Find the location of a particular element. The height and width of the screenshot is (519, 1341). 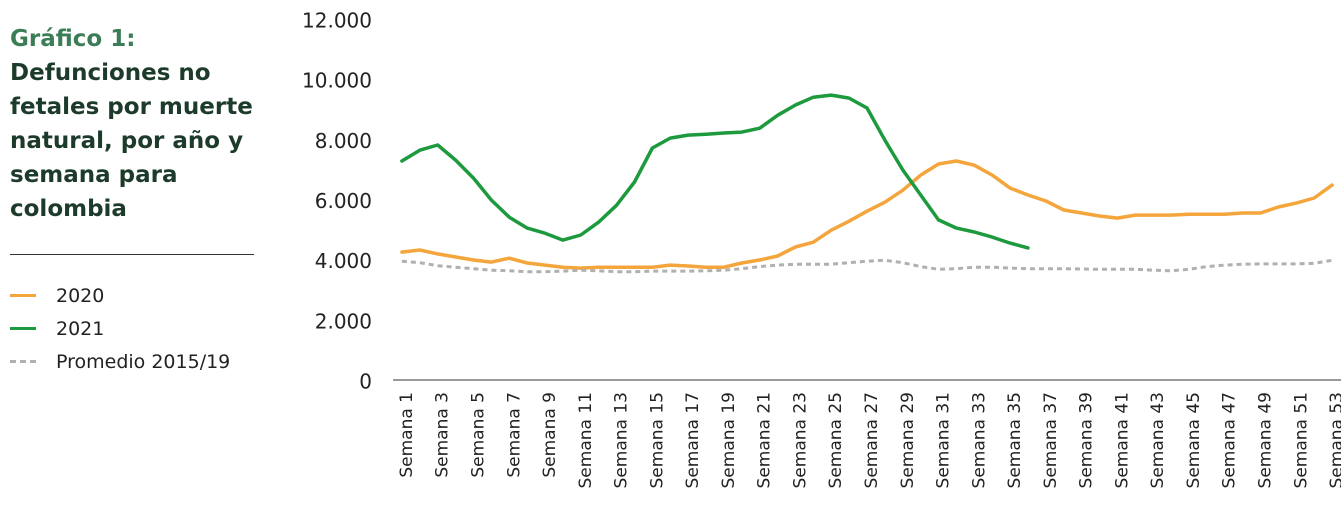

x-tick-label: Semana 9 is located at coordinates (550, 435).